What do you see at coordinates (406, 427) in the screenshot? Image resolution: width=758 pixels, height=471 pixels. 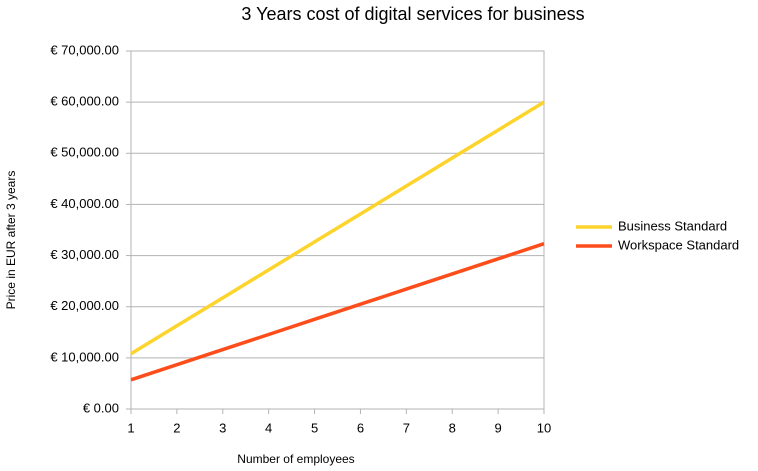 I see `x-tick-label: 7` at bounding box center [406, 427].